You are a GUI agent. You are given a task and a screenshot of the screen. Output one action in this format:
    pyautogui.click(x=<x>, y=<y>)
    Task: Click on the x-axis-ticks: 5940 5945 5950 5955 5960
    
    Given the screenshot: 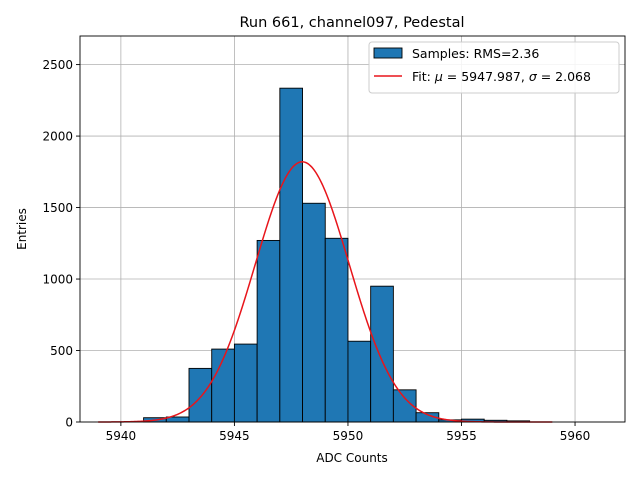 What is the action you would take?
    pyautogui.click(x=348, y=432)
    